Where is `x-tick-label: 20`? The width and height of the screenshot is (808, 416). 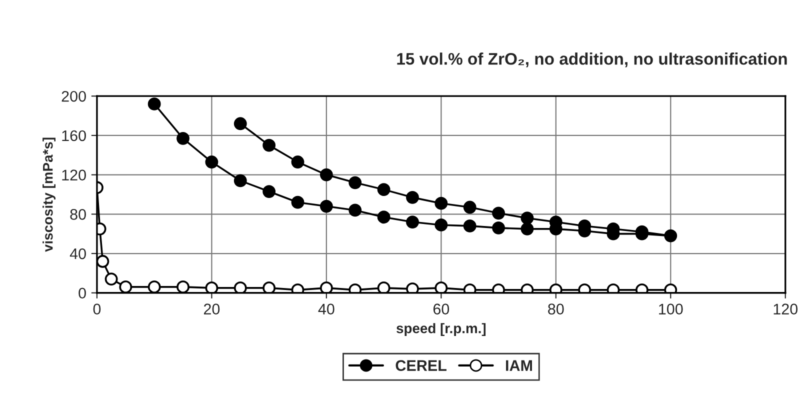 x-tick-label: 20 is located at coordinates (212, 309).